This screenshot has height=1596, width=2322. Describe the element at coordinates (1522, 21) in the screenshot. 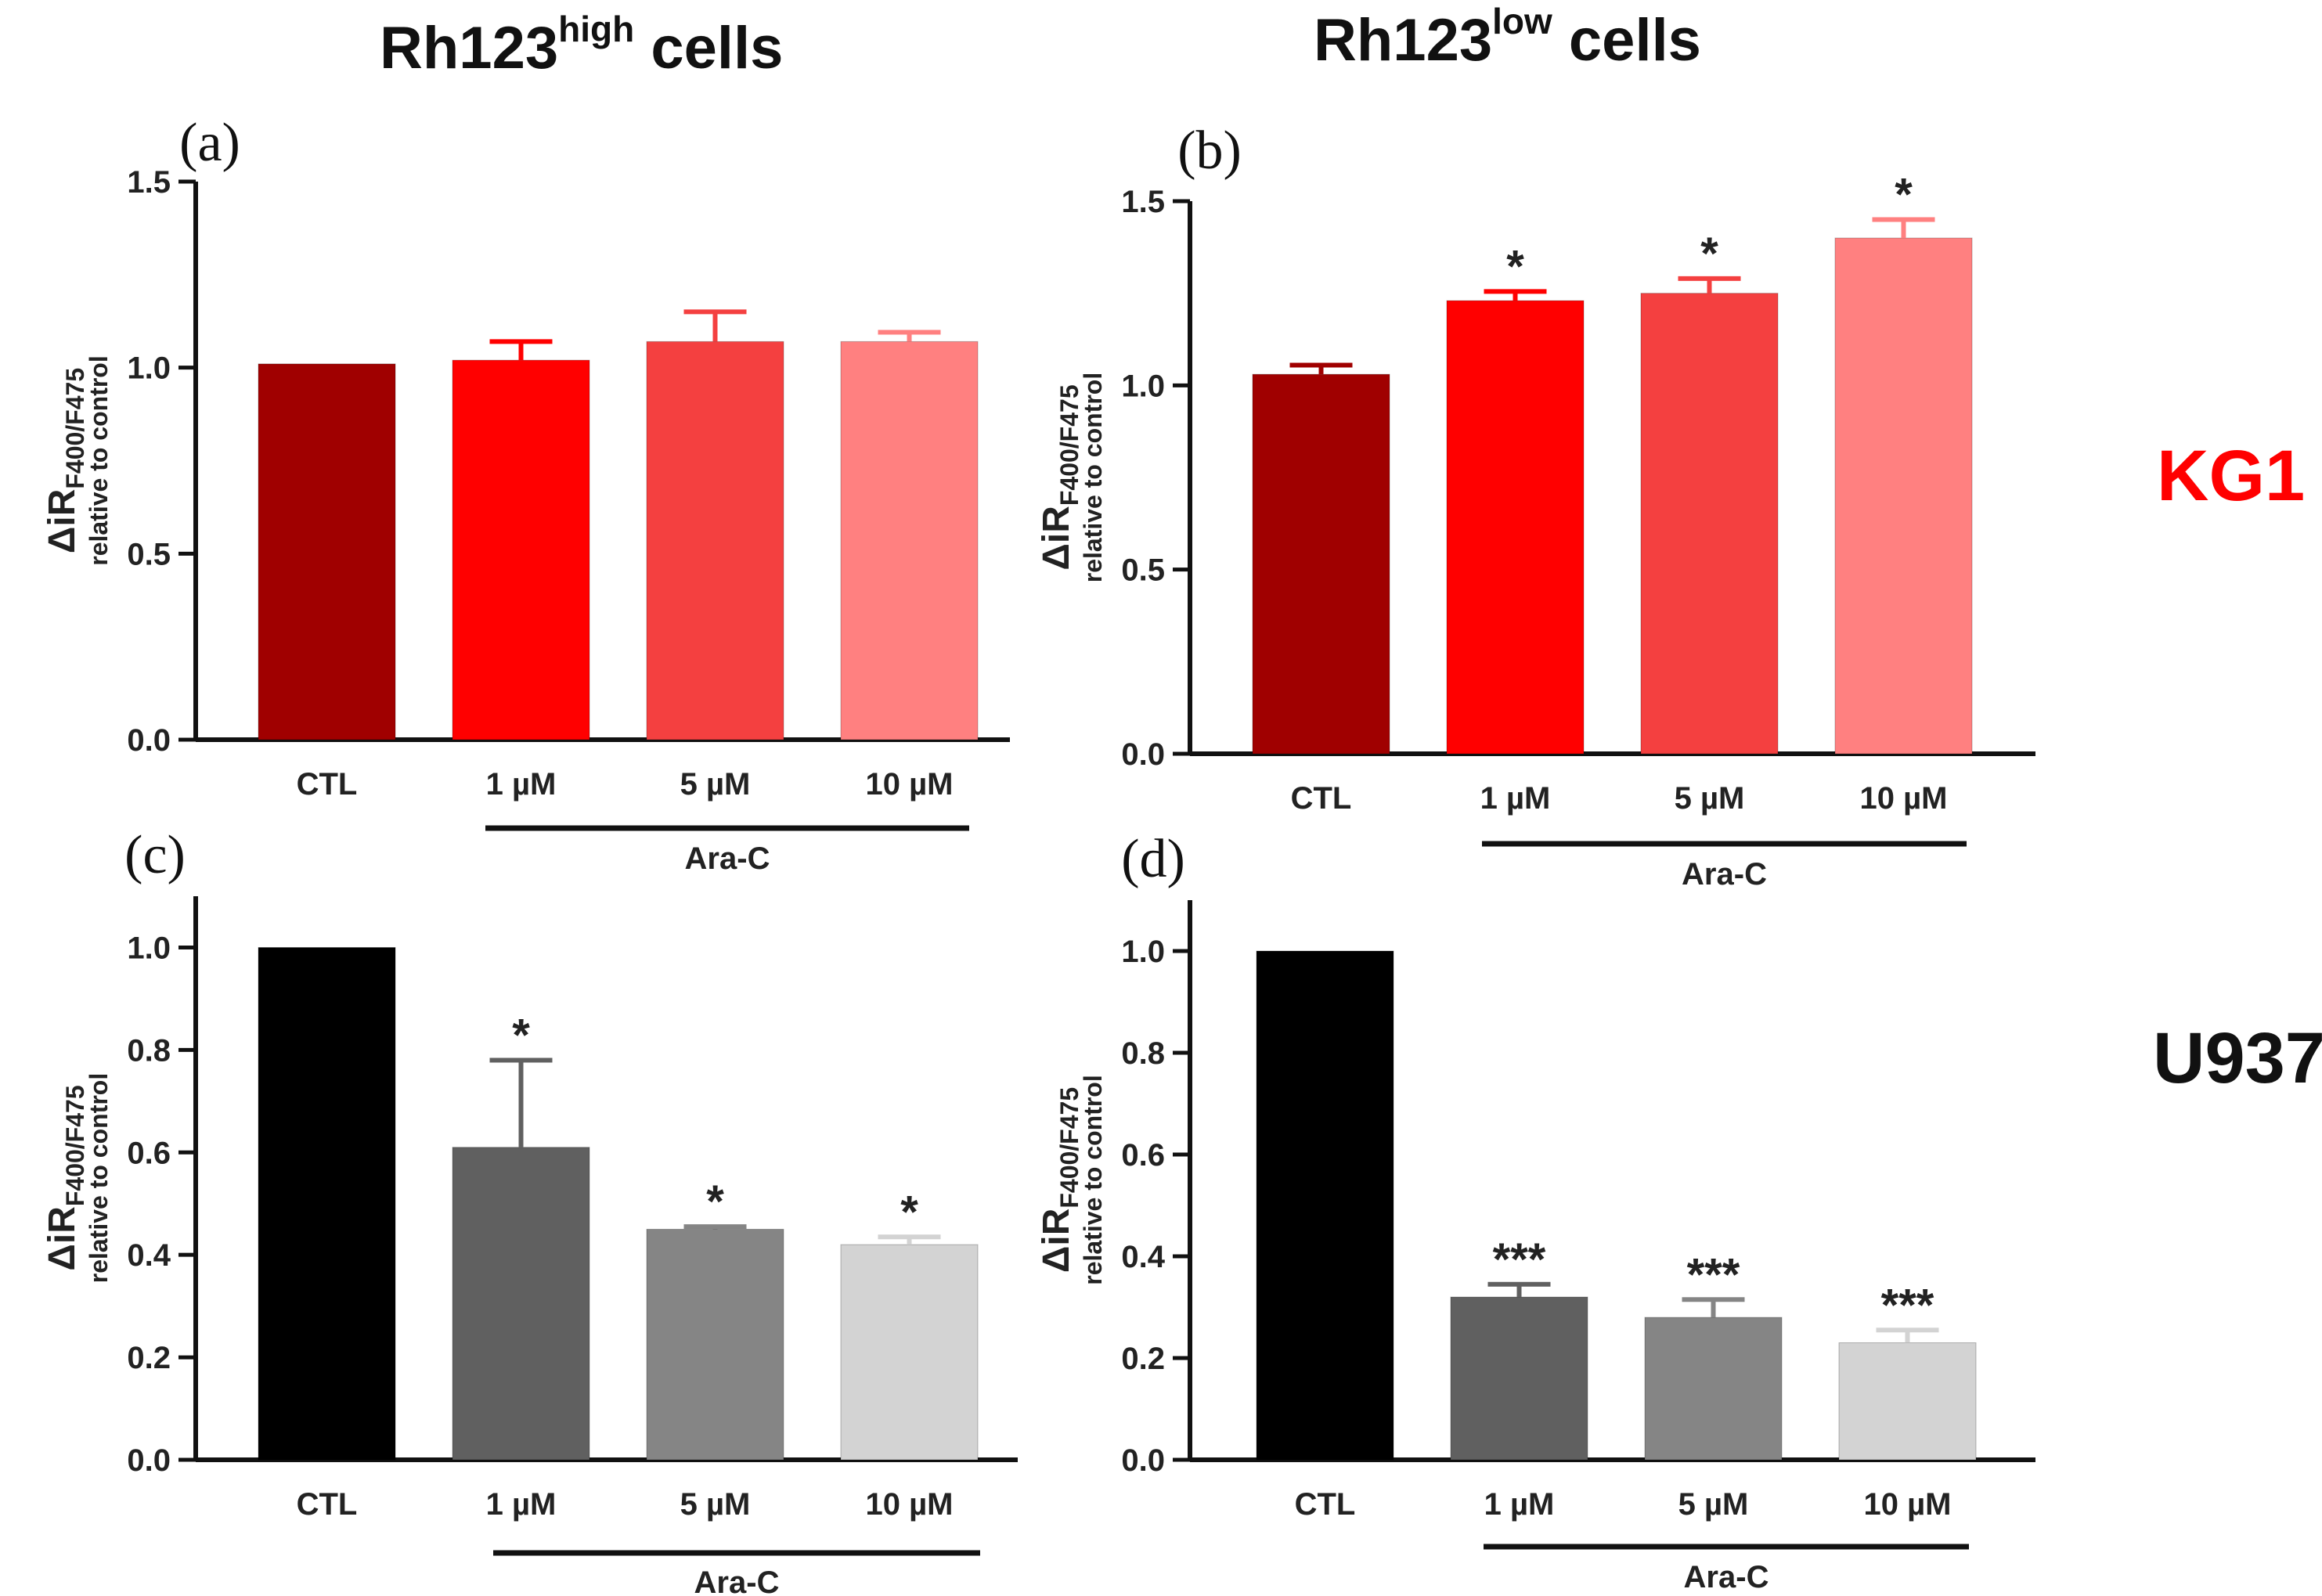

I see `column-title-low-sup: low` at that location.